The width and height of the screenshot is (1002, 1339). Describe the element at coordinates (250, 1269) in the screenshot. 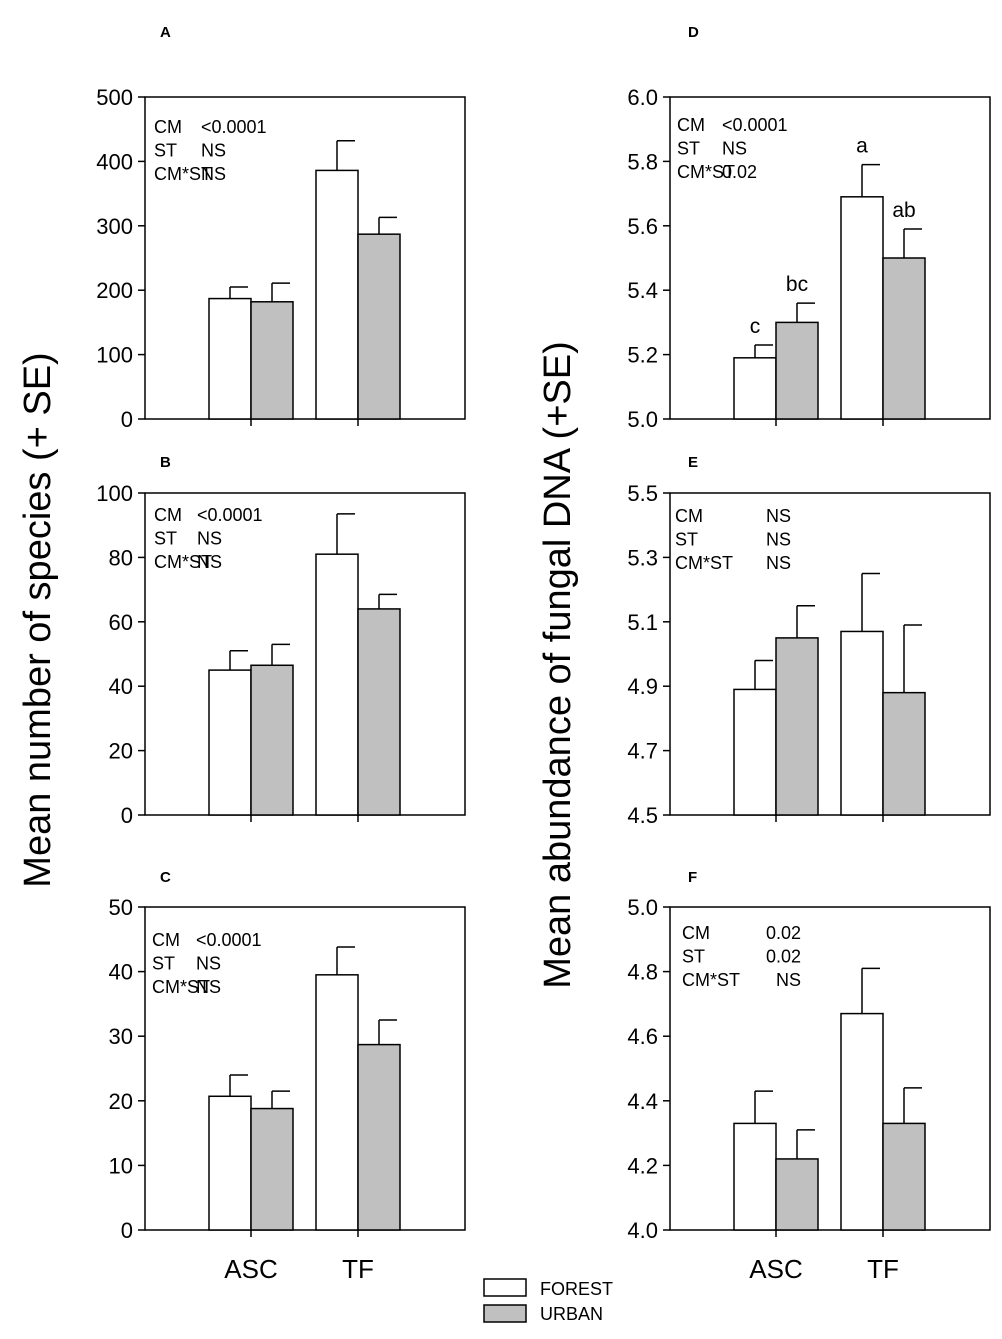

I see `category-label-asc: ASC` at that location.